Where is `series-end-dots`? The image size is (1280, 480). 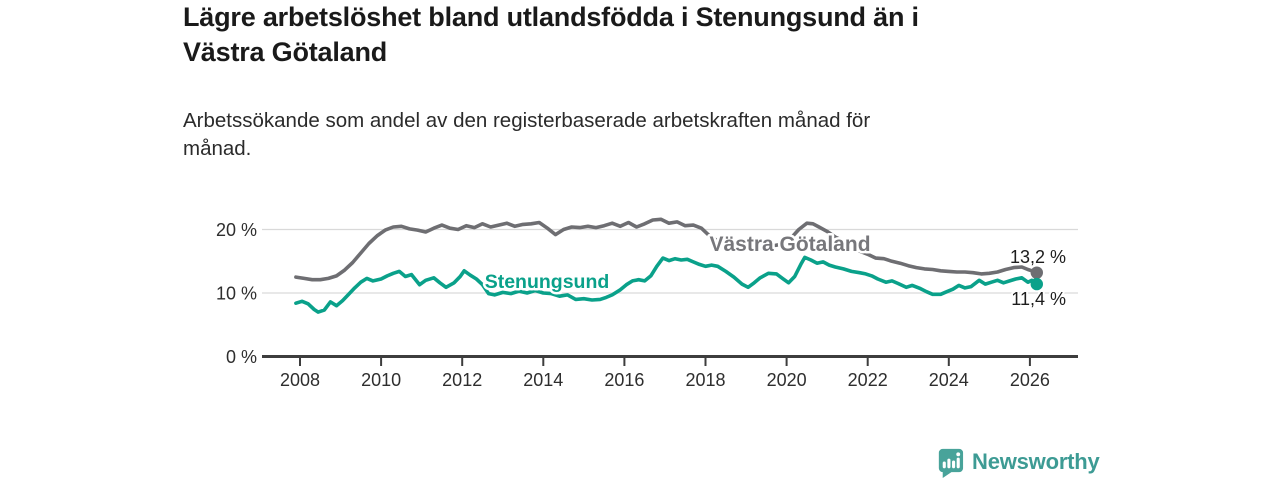 series-end-dots is located at coordinates (1036, 278).